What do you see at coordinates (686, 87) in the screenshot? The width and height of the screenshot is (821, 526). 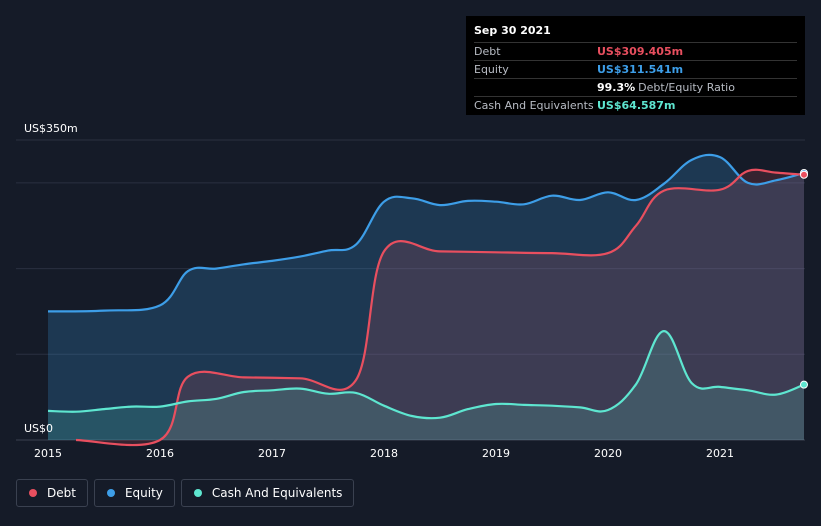 I see `tooltip-ratio-label: Debt/Equity Ratio` at bounding box center [686, 87].